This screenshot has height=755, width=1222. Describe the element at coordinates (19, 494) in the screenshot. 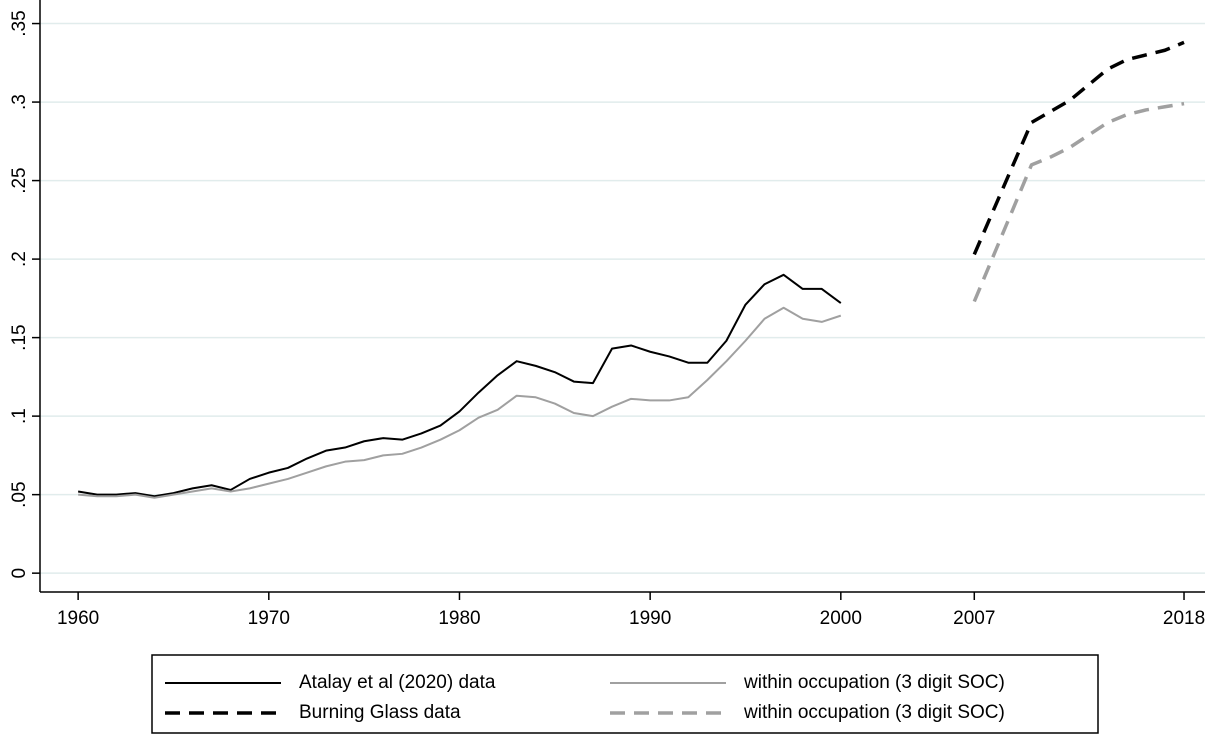

I see `y-tick-label: .05` at that location.